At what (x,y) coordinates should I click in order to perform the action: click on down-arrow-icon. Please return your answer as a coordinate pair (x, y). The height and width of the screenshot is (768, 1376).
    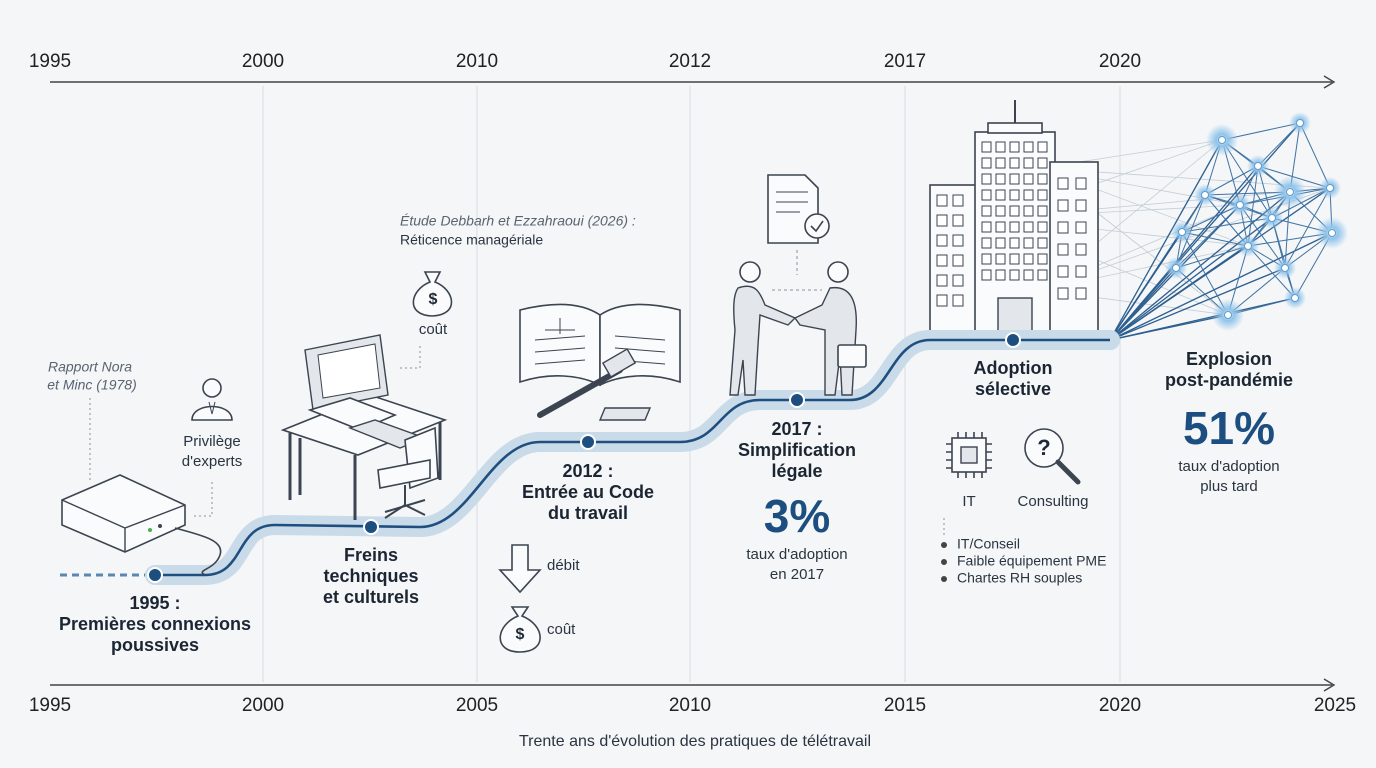
    Looking at the image, I should click on (520, 569).